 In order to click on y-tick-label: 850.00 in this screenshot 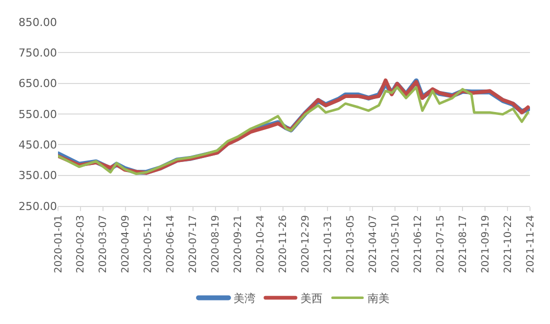, I will do `click(37, 22)`.